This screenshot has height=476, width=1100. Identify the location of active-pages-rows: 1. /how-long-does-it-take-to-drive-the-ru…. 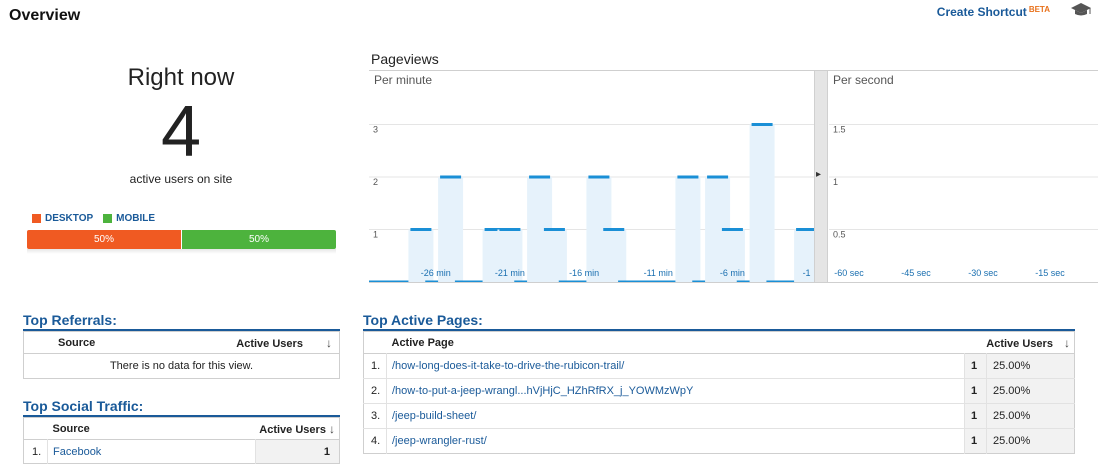
(719, 403).